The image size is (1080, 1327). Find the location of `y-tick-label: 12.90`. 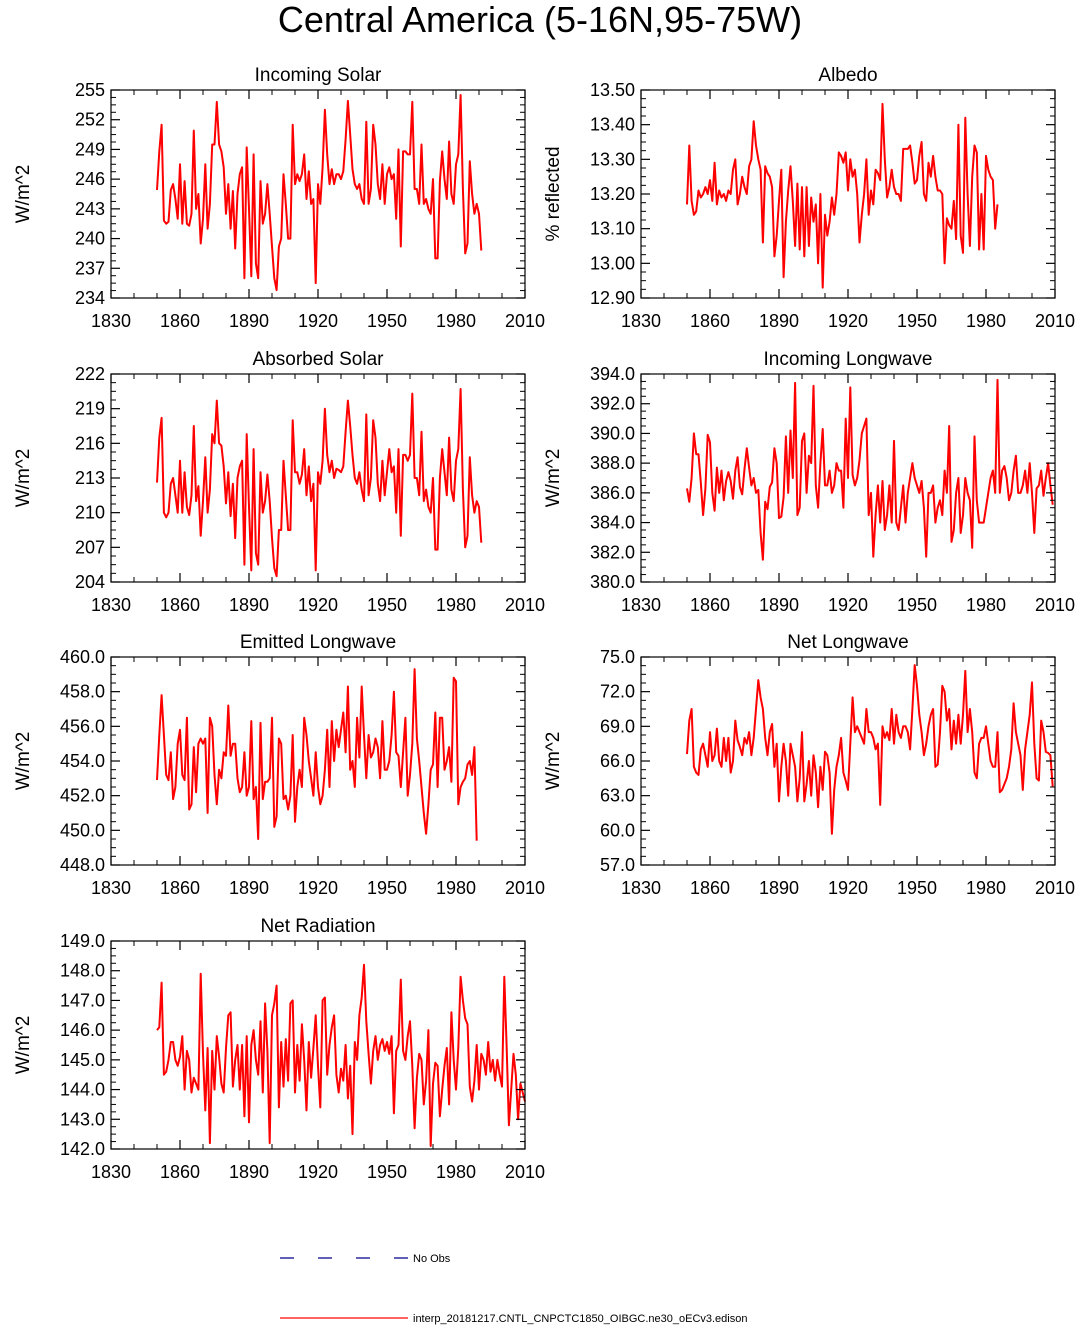

y-tick-label: 12.90 is located at coordinates (612, 298).